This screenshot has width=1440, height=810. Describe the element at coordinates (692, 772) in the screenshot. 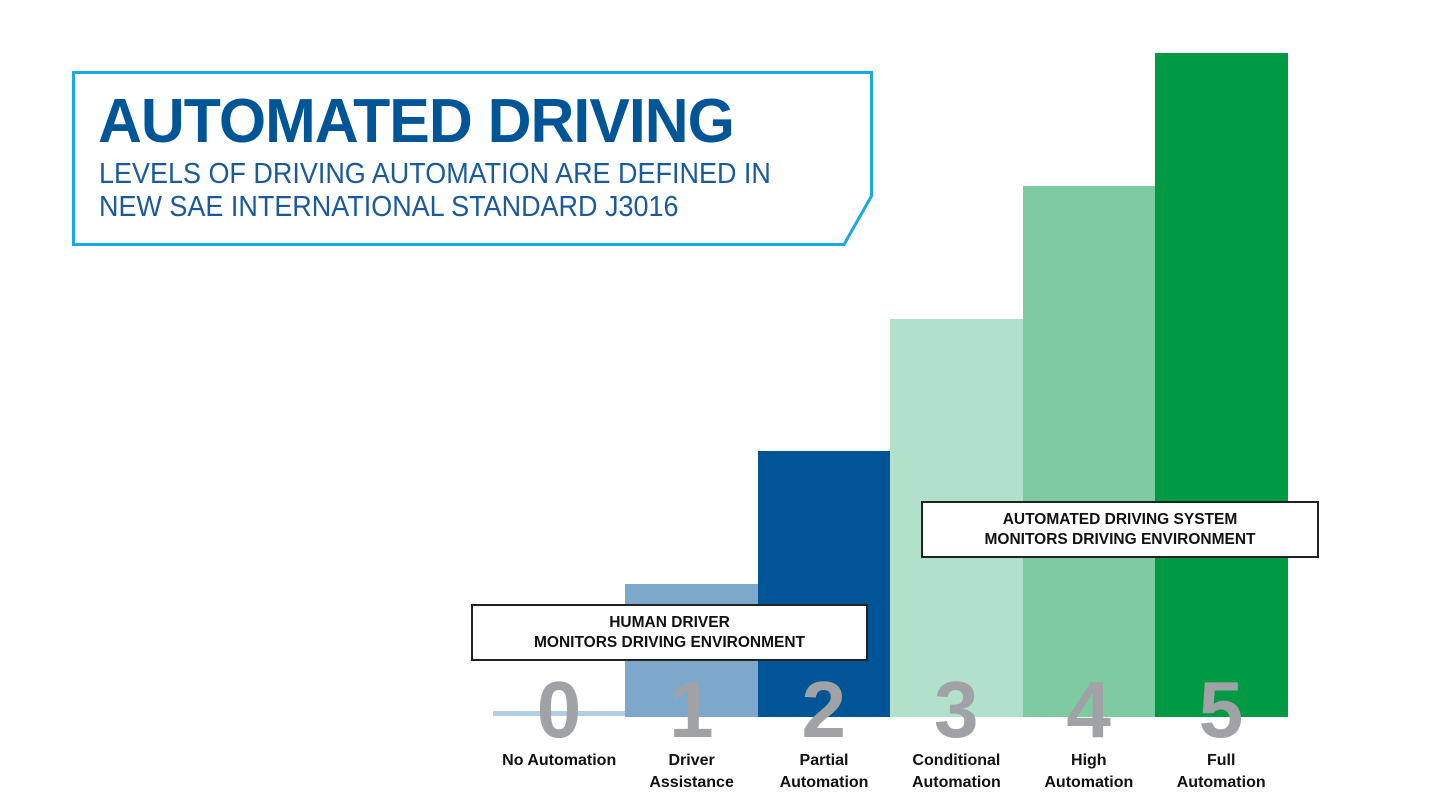

I see `level-label: Driver Assistance` at that location.